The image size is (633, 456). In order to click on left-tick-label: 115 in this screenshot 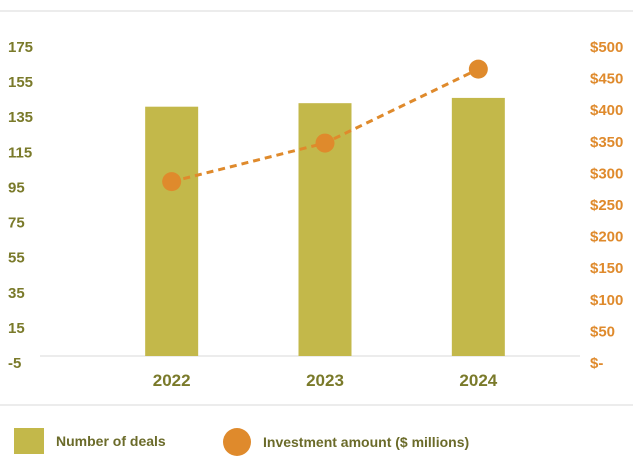, I will do `click(20, 152)`.